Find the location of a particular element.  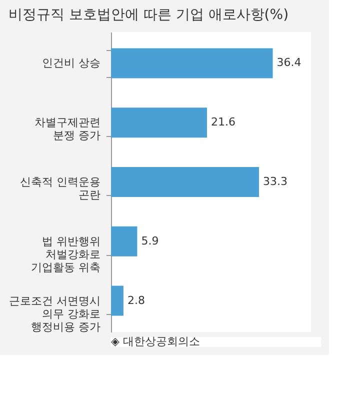

y-tick-label: 신축적 인력운용 곤란 is located at coordinates (60, 189).